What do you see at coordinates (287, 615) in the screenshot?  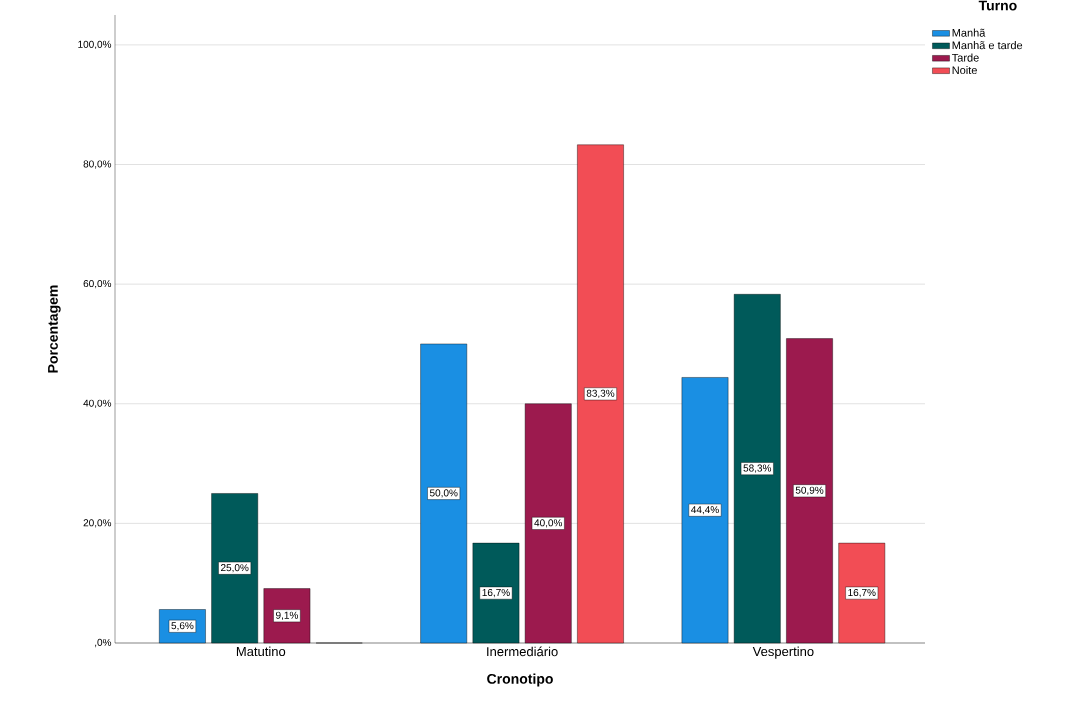 I see `data-label: 9,1%` at bounding box center [287, 615].